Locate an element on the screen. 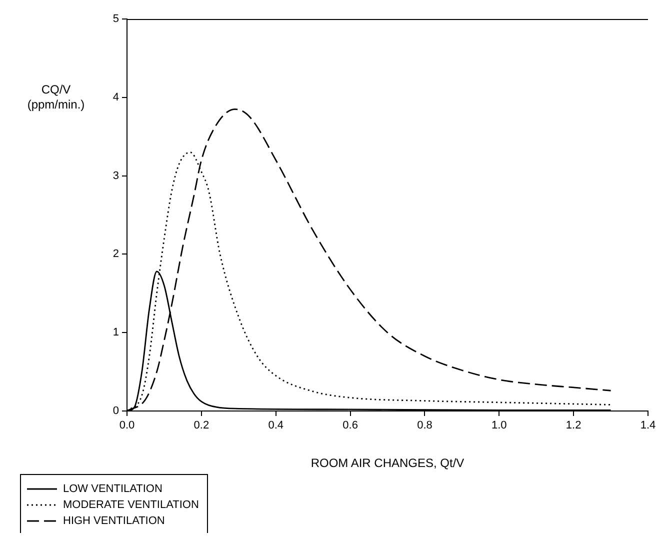 This screenshot has width=670, height=545. x-tick-label: 1.0 is located at coordinates (499, 426).